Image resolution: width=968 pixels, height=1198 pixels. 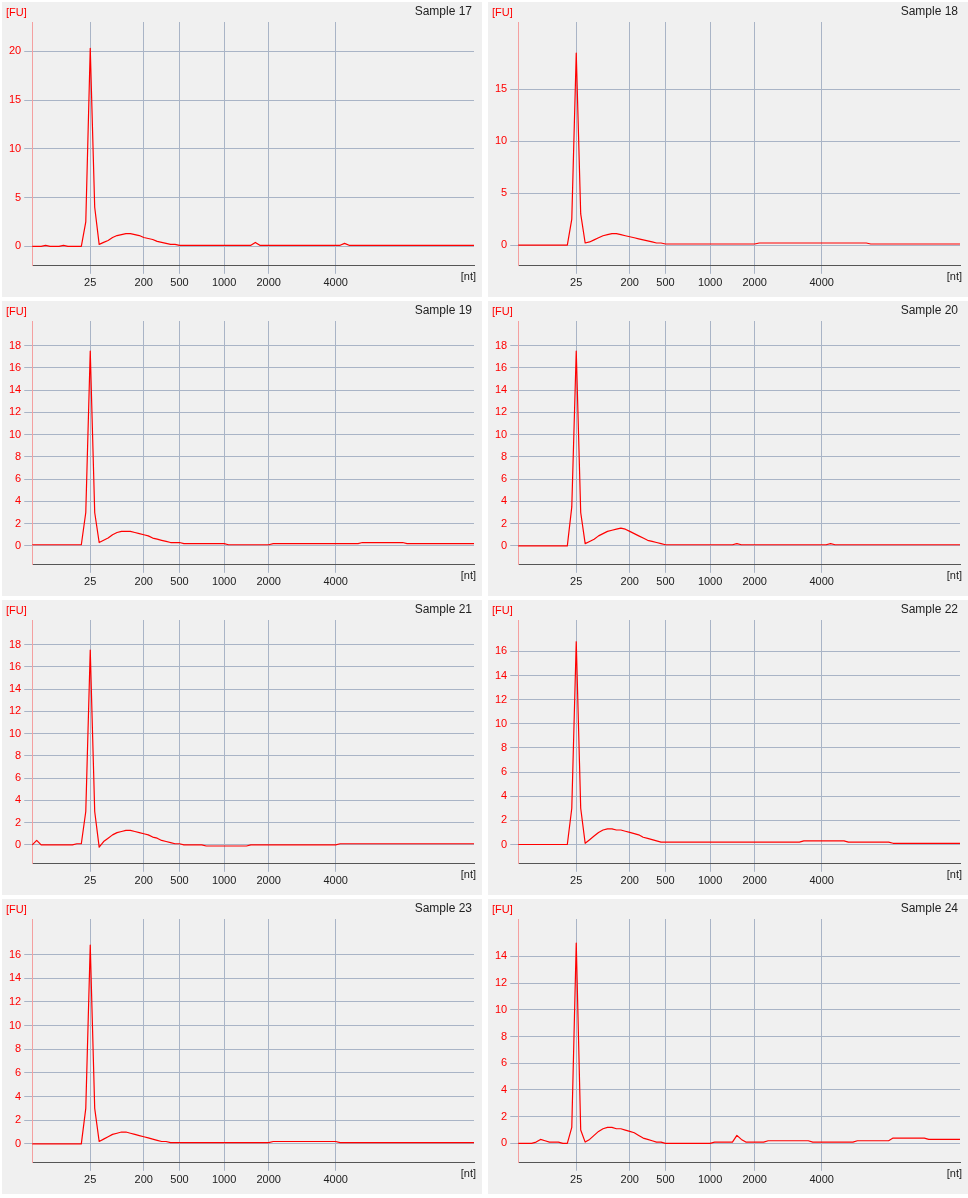 I want to click on y-tick-label: 15, so click(x=501, y=88).